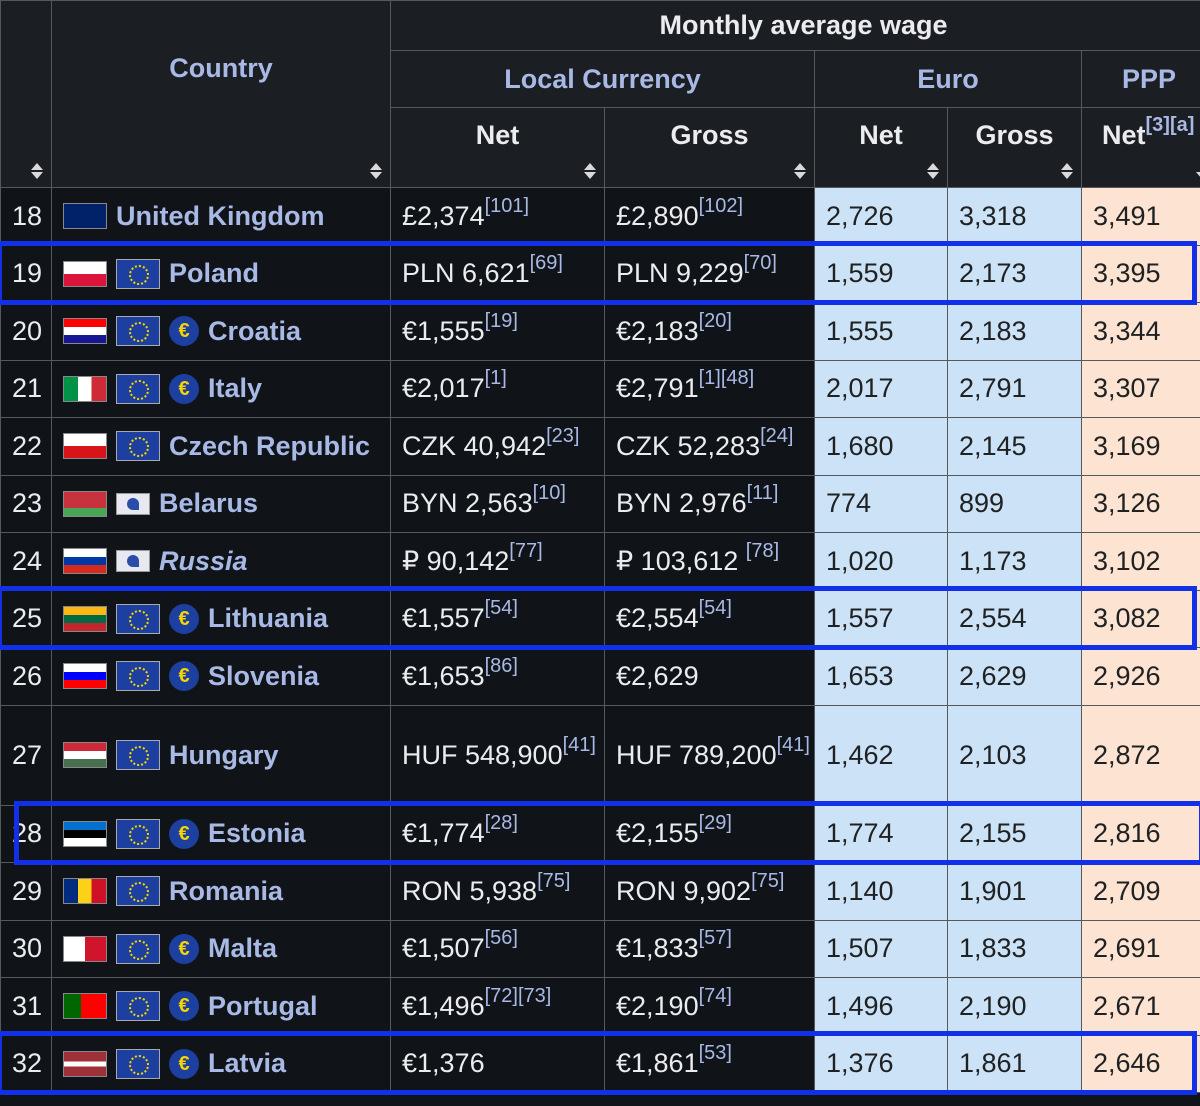 Image resolution: width=1200 pixels, height=1106 pixels. I want to click on country-link: Czech Republic, so click(270, 445).